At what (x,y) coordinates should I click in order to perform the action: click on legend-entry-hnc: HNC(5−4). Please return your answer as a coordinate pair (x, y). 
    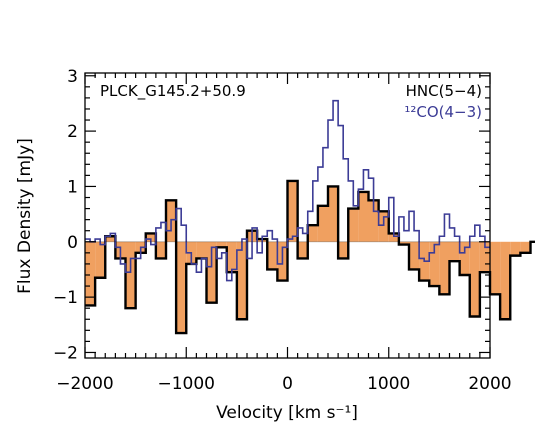
    Looking at the image, I should click on (444, 91).